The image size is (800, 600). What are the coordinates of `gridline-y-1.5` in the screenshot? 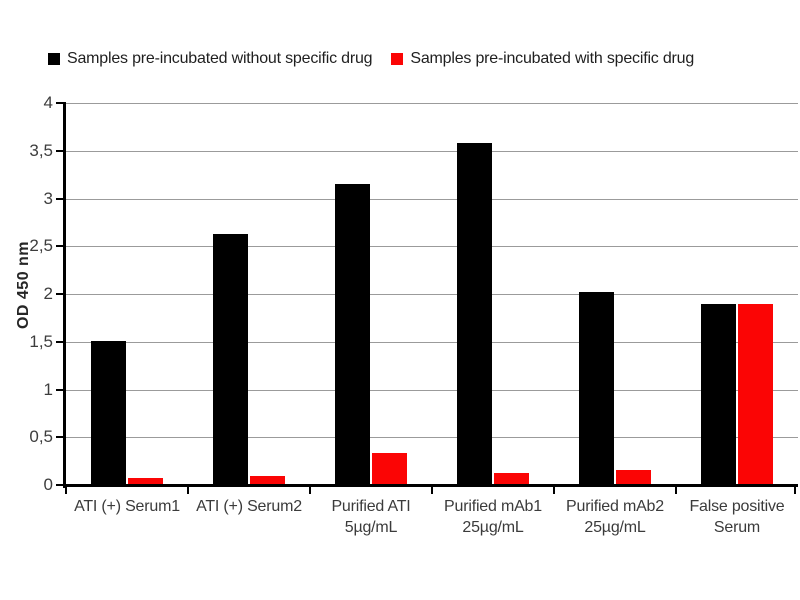 It's located at (432, 342).